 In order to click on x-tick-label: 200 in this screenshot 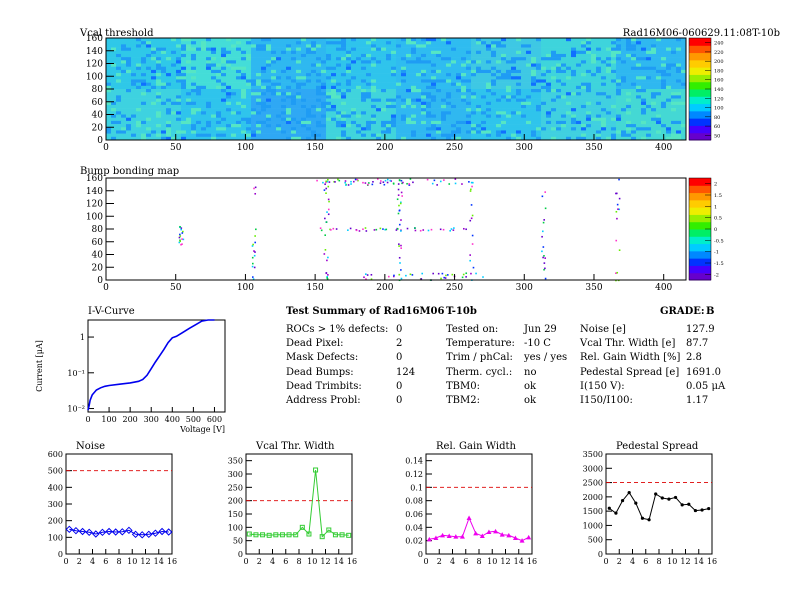, I will do `click(384, 148)`.